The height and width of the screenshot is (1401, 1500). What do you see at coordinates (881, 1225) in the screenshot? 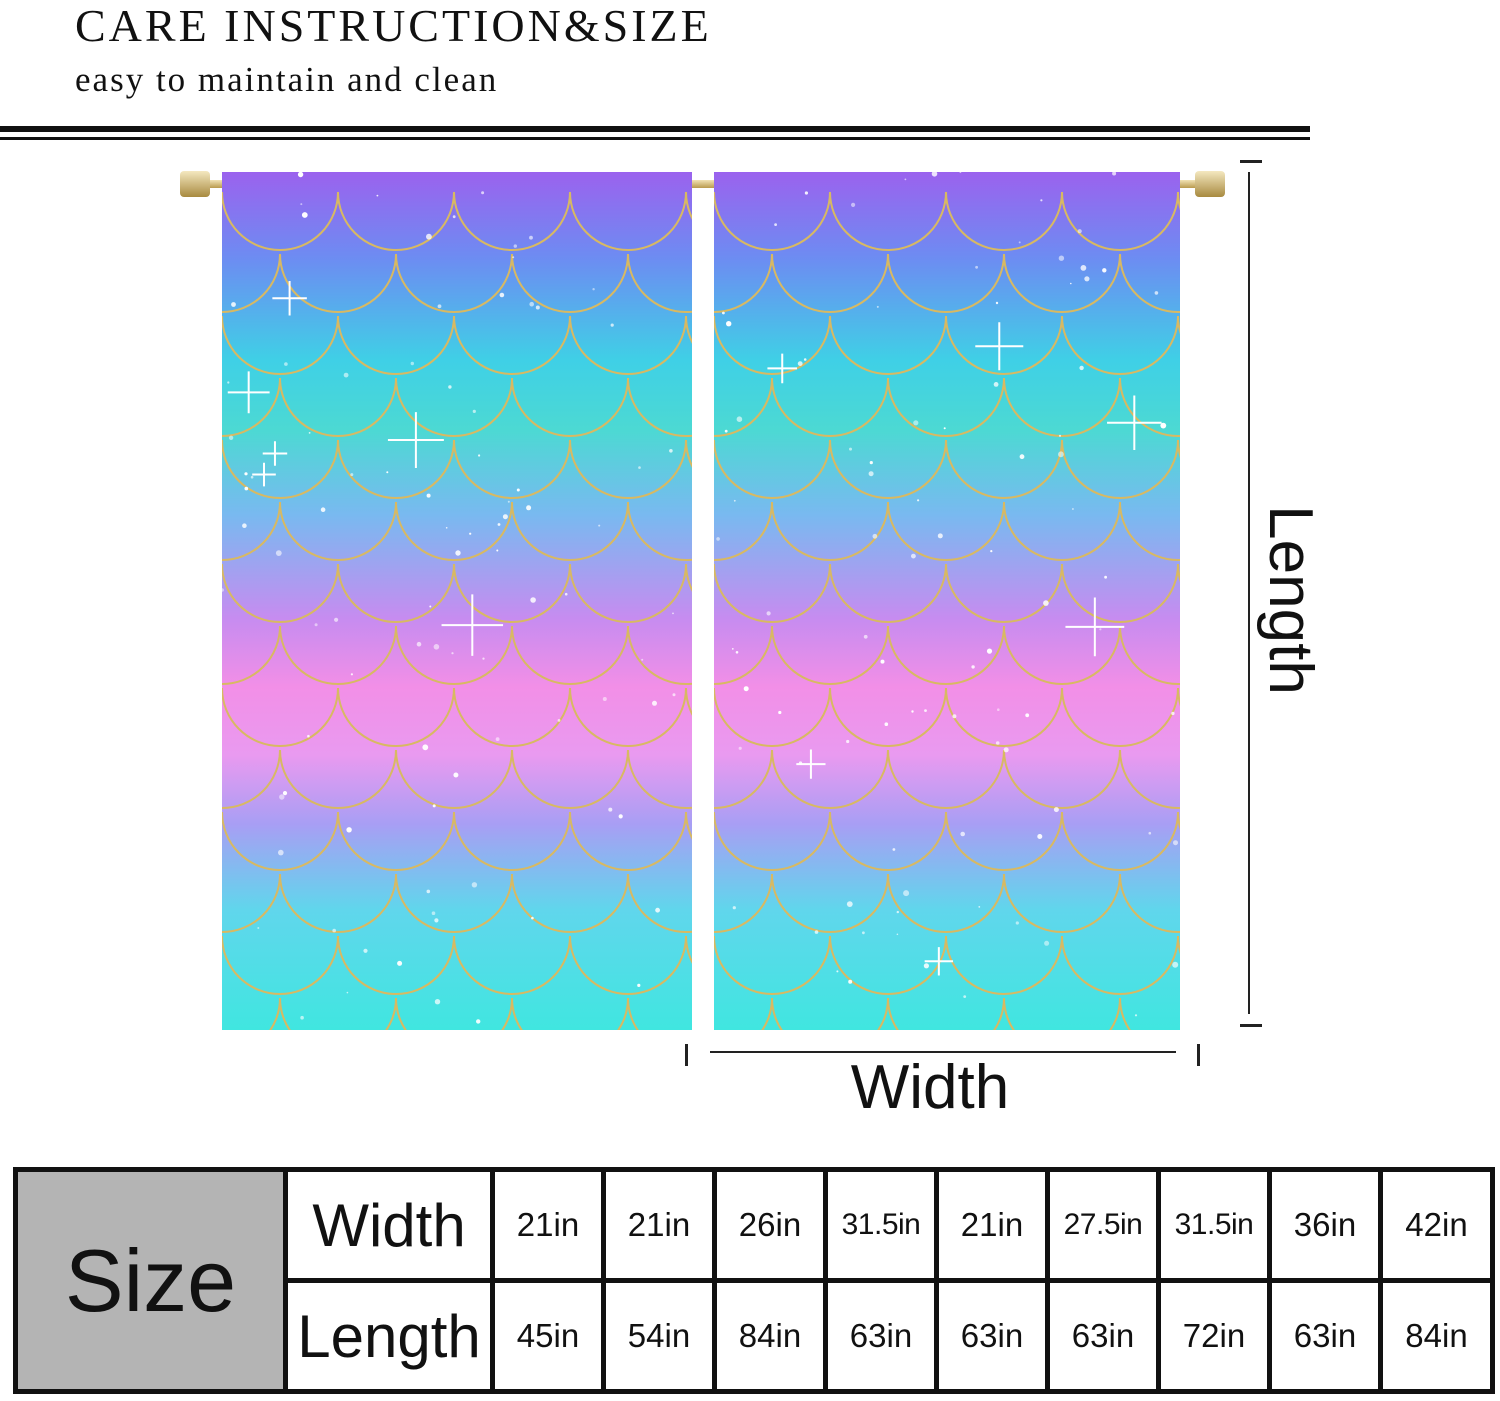
I see `width-cell: 31.5in` at bounding box center [881, 1225].